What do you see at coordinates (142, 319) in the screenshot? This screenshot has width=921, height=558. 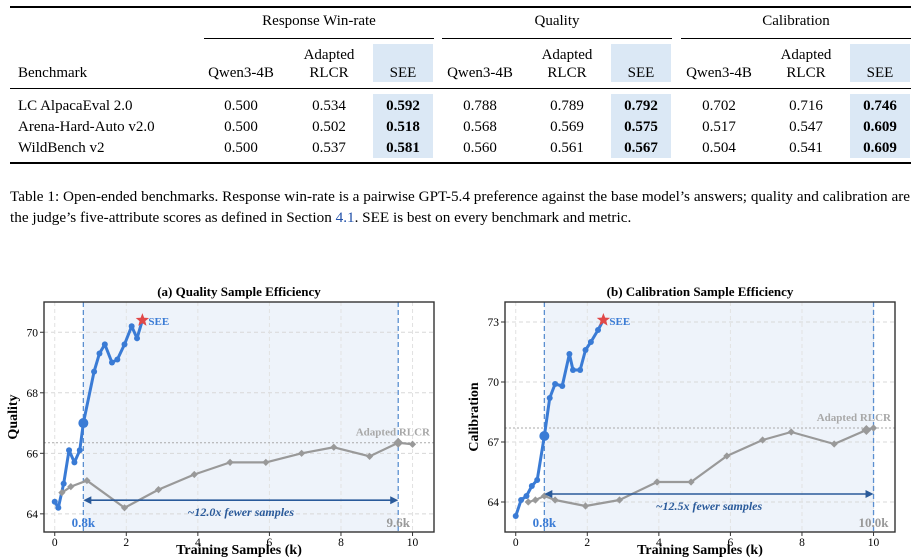 I see `see-final-star` at bounding box center [142, 319].